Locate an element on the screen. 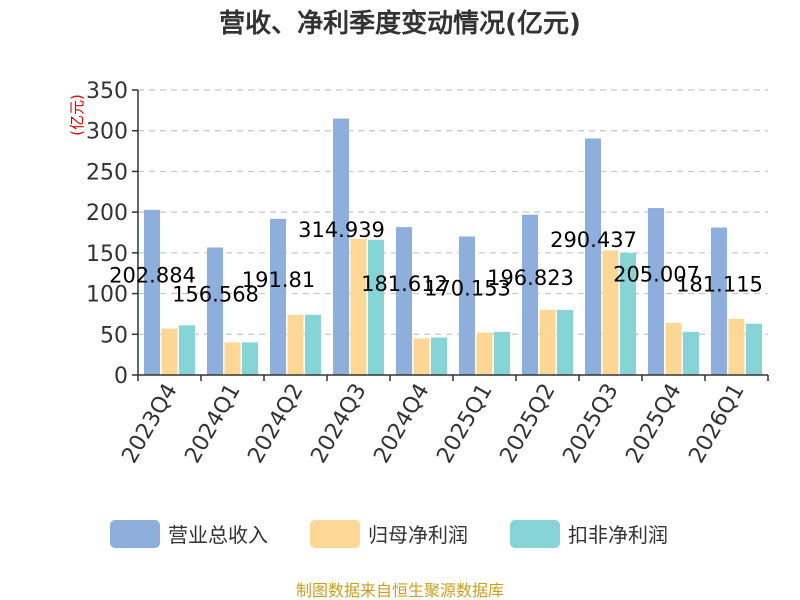  data-label: 170.153 is located at coordinates (467, 289).